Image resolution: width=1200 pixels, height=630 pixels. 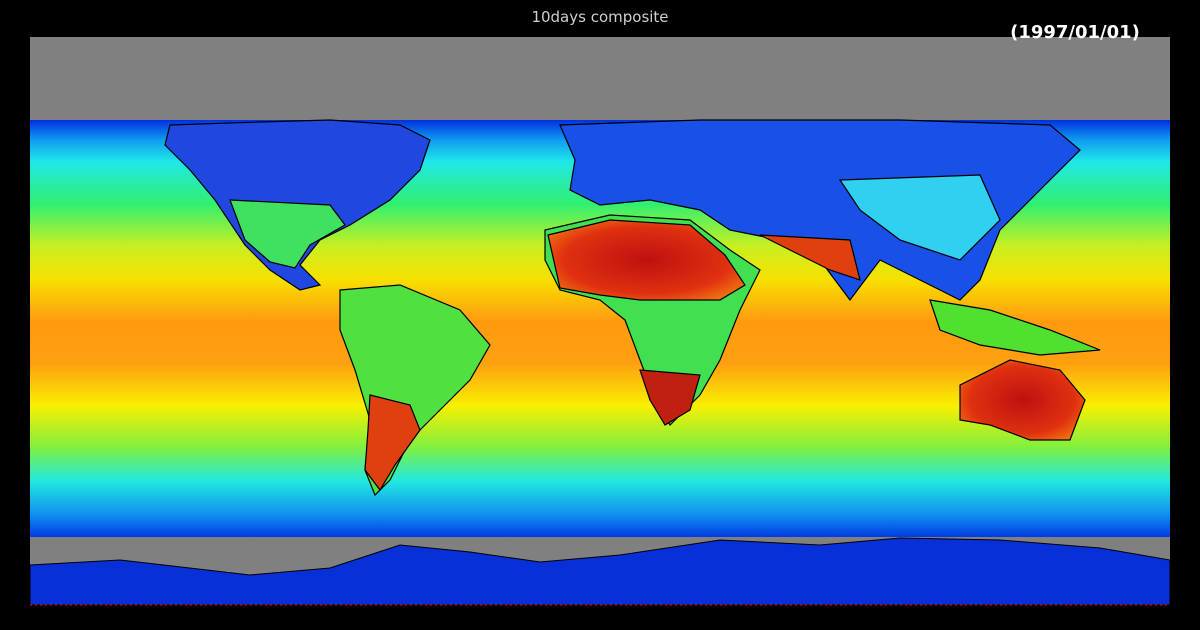 I want to click on australia, so click(x=1022, y=400).